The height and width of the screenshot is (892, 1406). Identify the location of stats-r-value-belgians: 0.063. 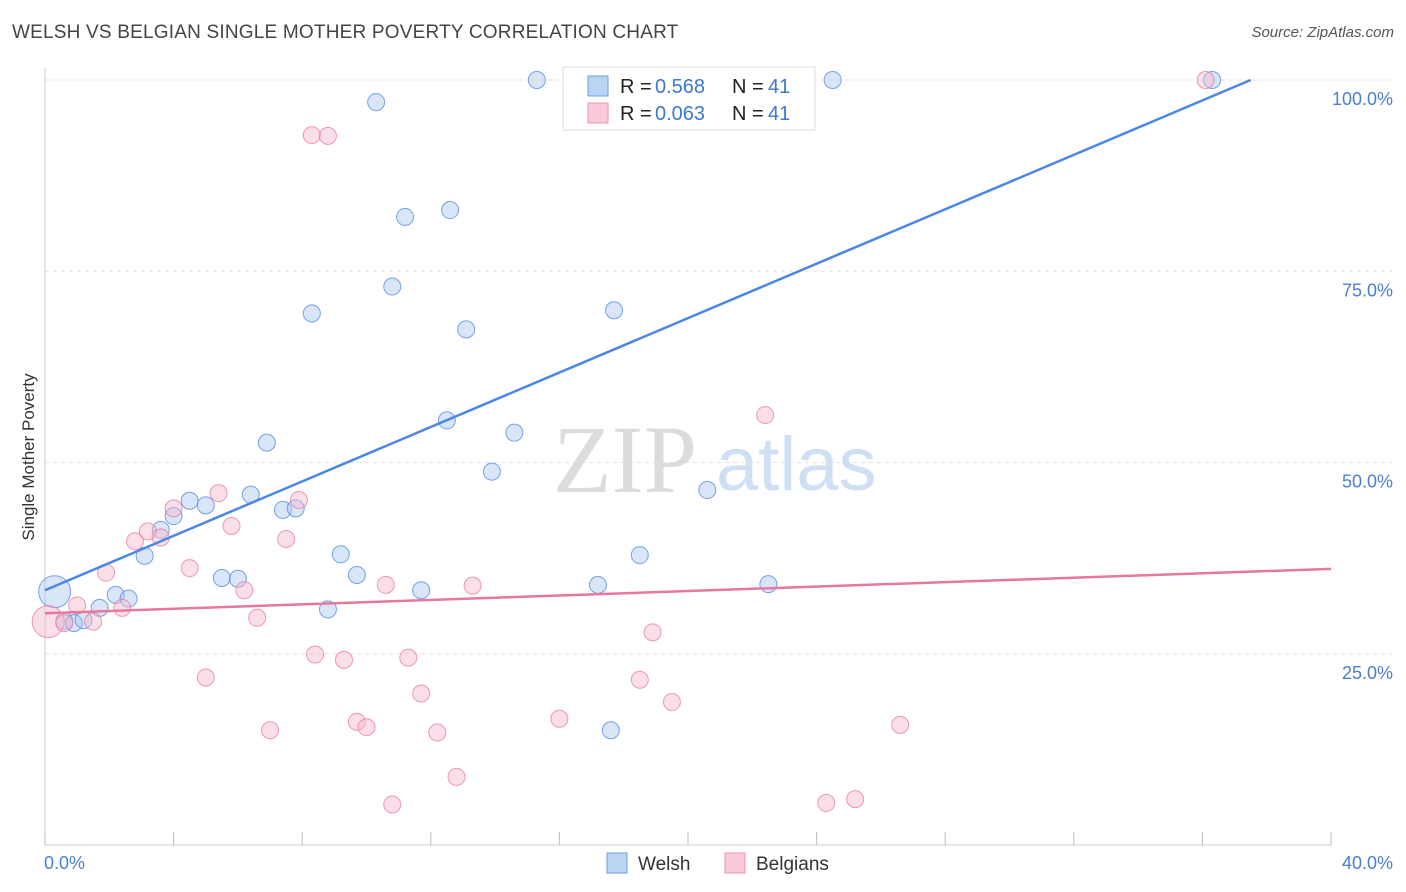
(680, 114).